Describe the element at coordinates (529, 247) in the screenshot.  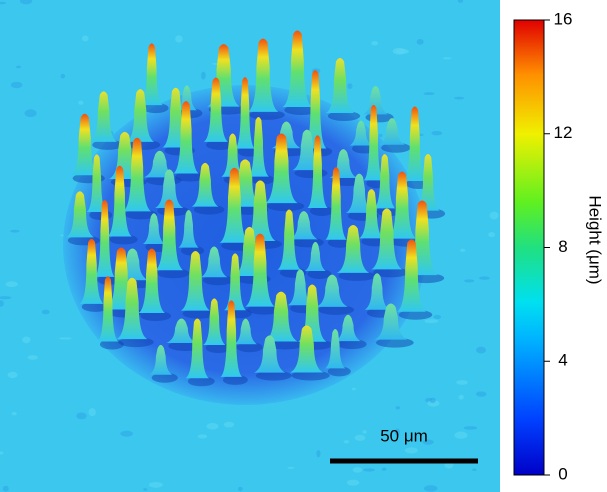
I see `colorbar` at that location.